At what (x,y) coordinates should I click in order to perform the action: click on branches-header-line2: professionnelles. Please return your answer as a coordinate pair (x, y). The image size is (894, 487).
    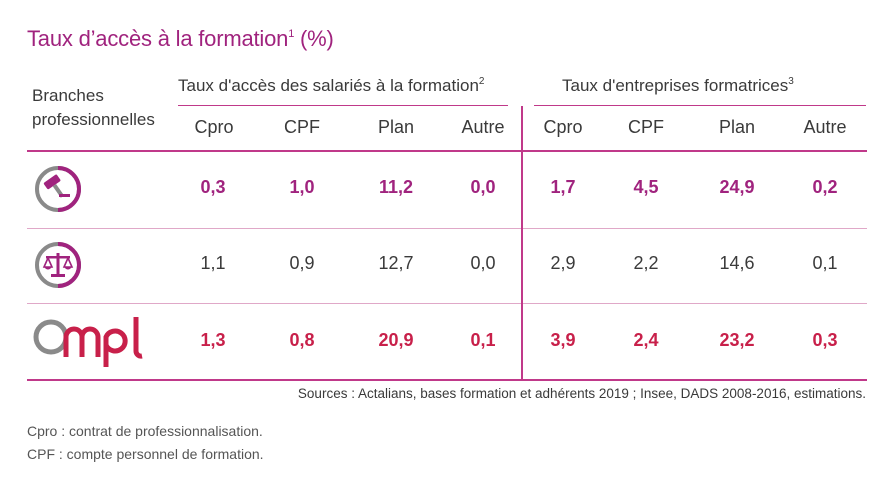
    Looking at the image, I should click on (93, 119).